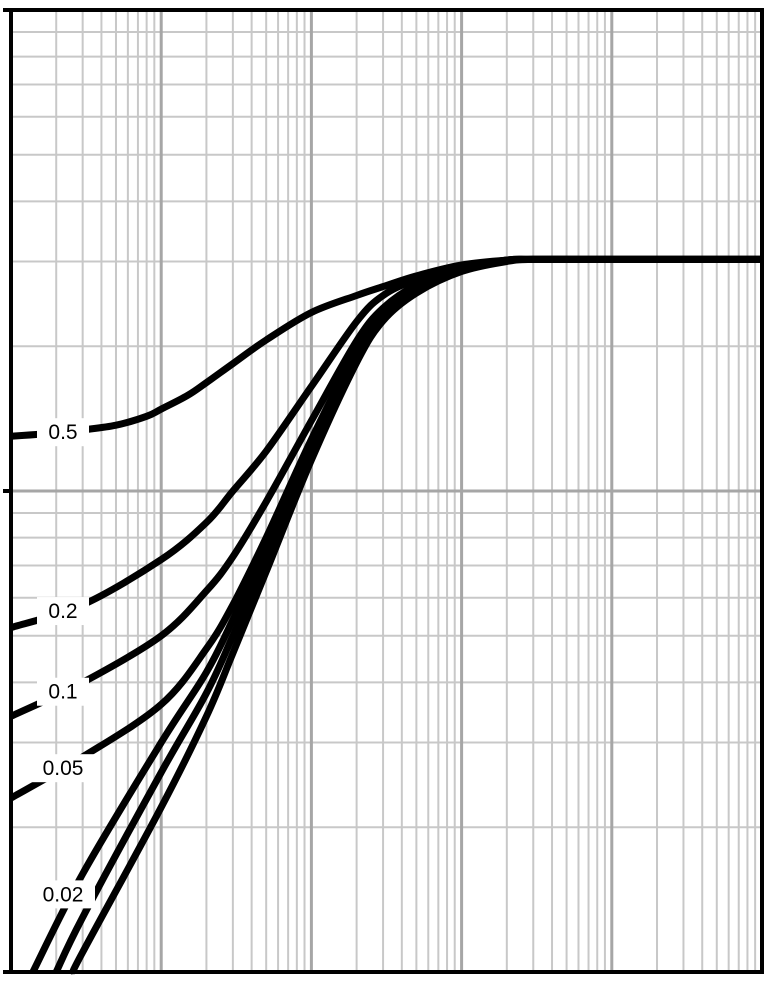  I want to click on series-label: 0.05, so click(63, 768).